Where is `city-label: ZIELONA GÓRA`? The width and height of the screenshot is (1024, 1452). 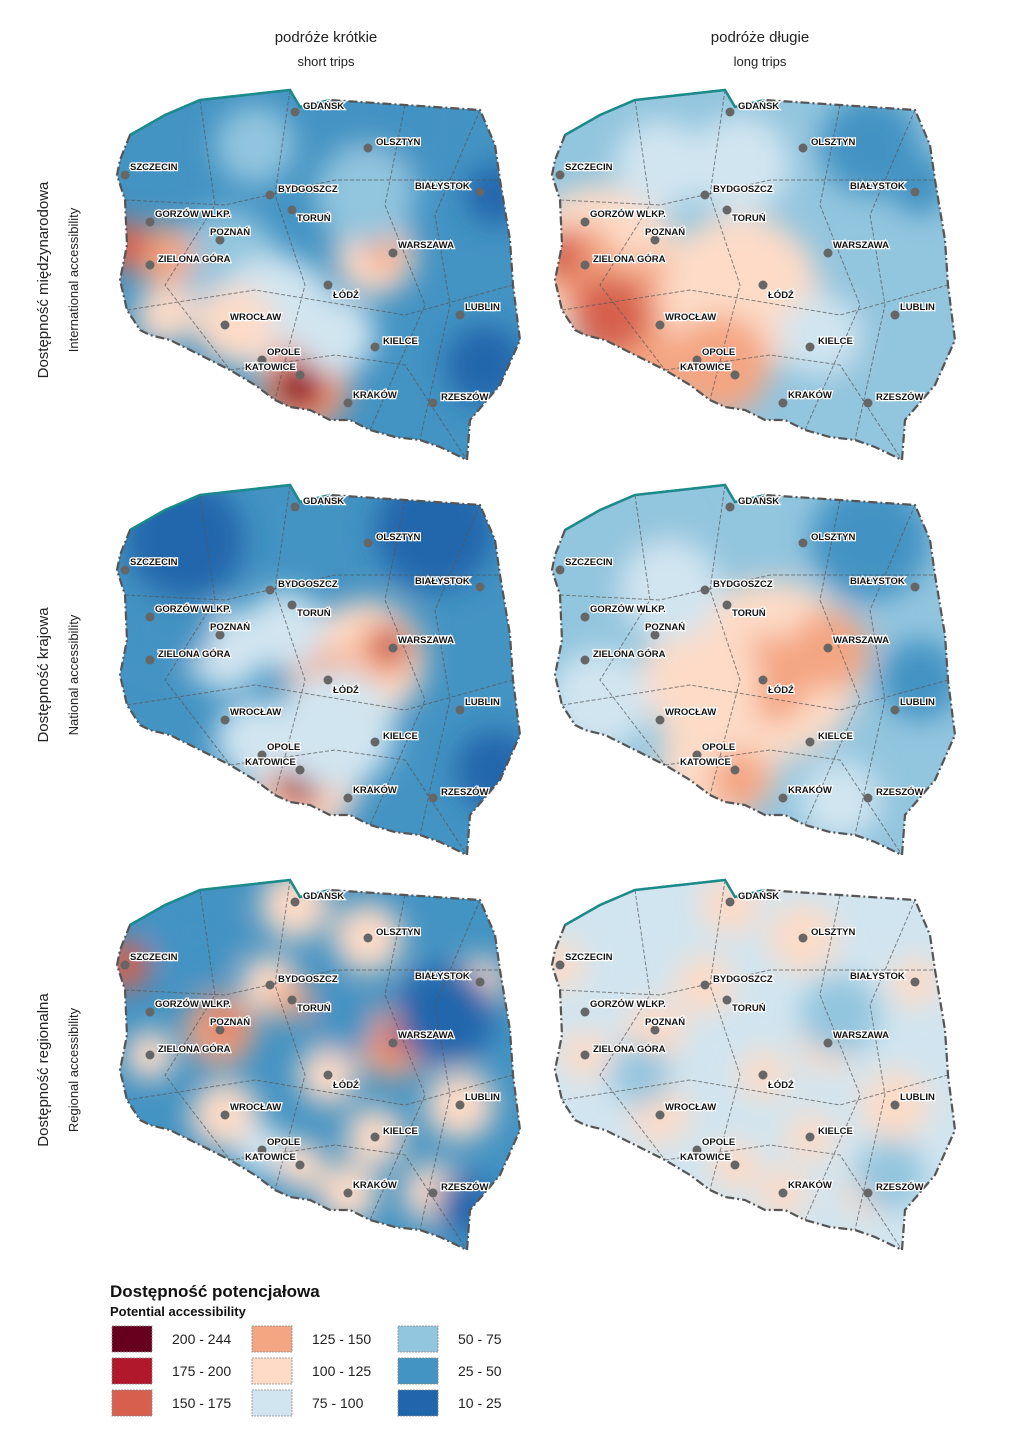
city-label: ZIELONA GÓRA is located at coordinates (194, 1049).